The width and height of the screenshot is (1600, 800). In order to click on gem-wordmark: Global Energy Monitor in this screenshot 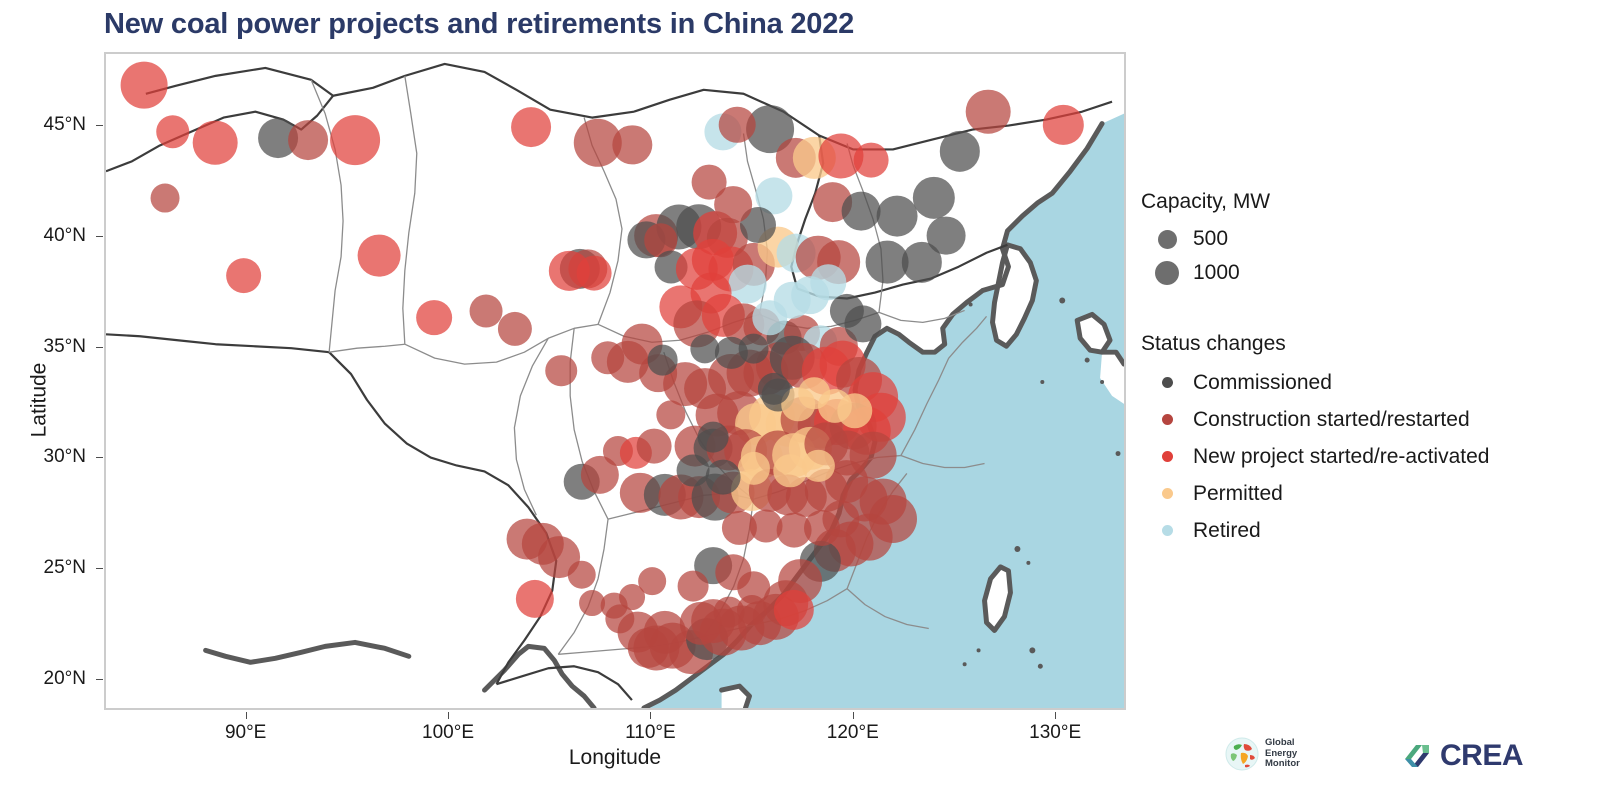, I will do `click(1282, 754)`.